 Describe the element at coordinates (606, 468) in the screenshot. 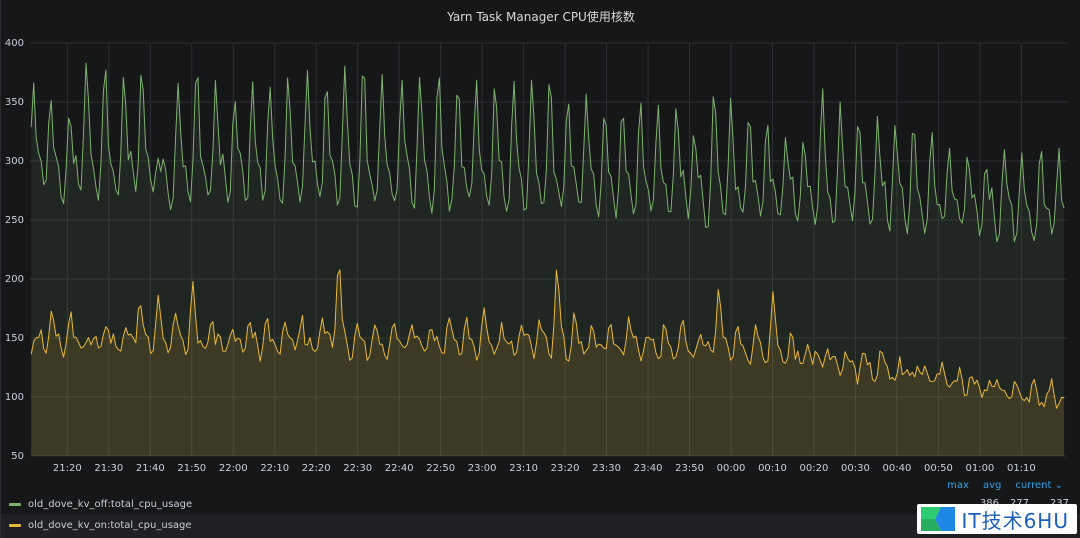

I see `x-tick-label: 23:30` at that location.